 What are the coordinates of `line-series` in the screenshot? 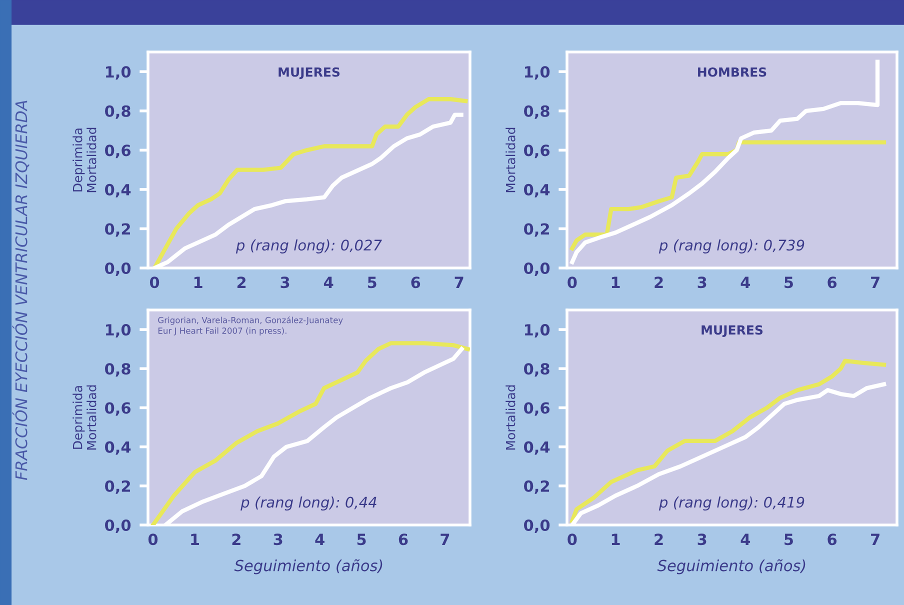 It's located at (728, 441).